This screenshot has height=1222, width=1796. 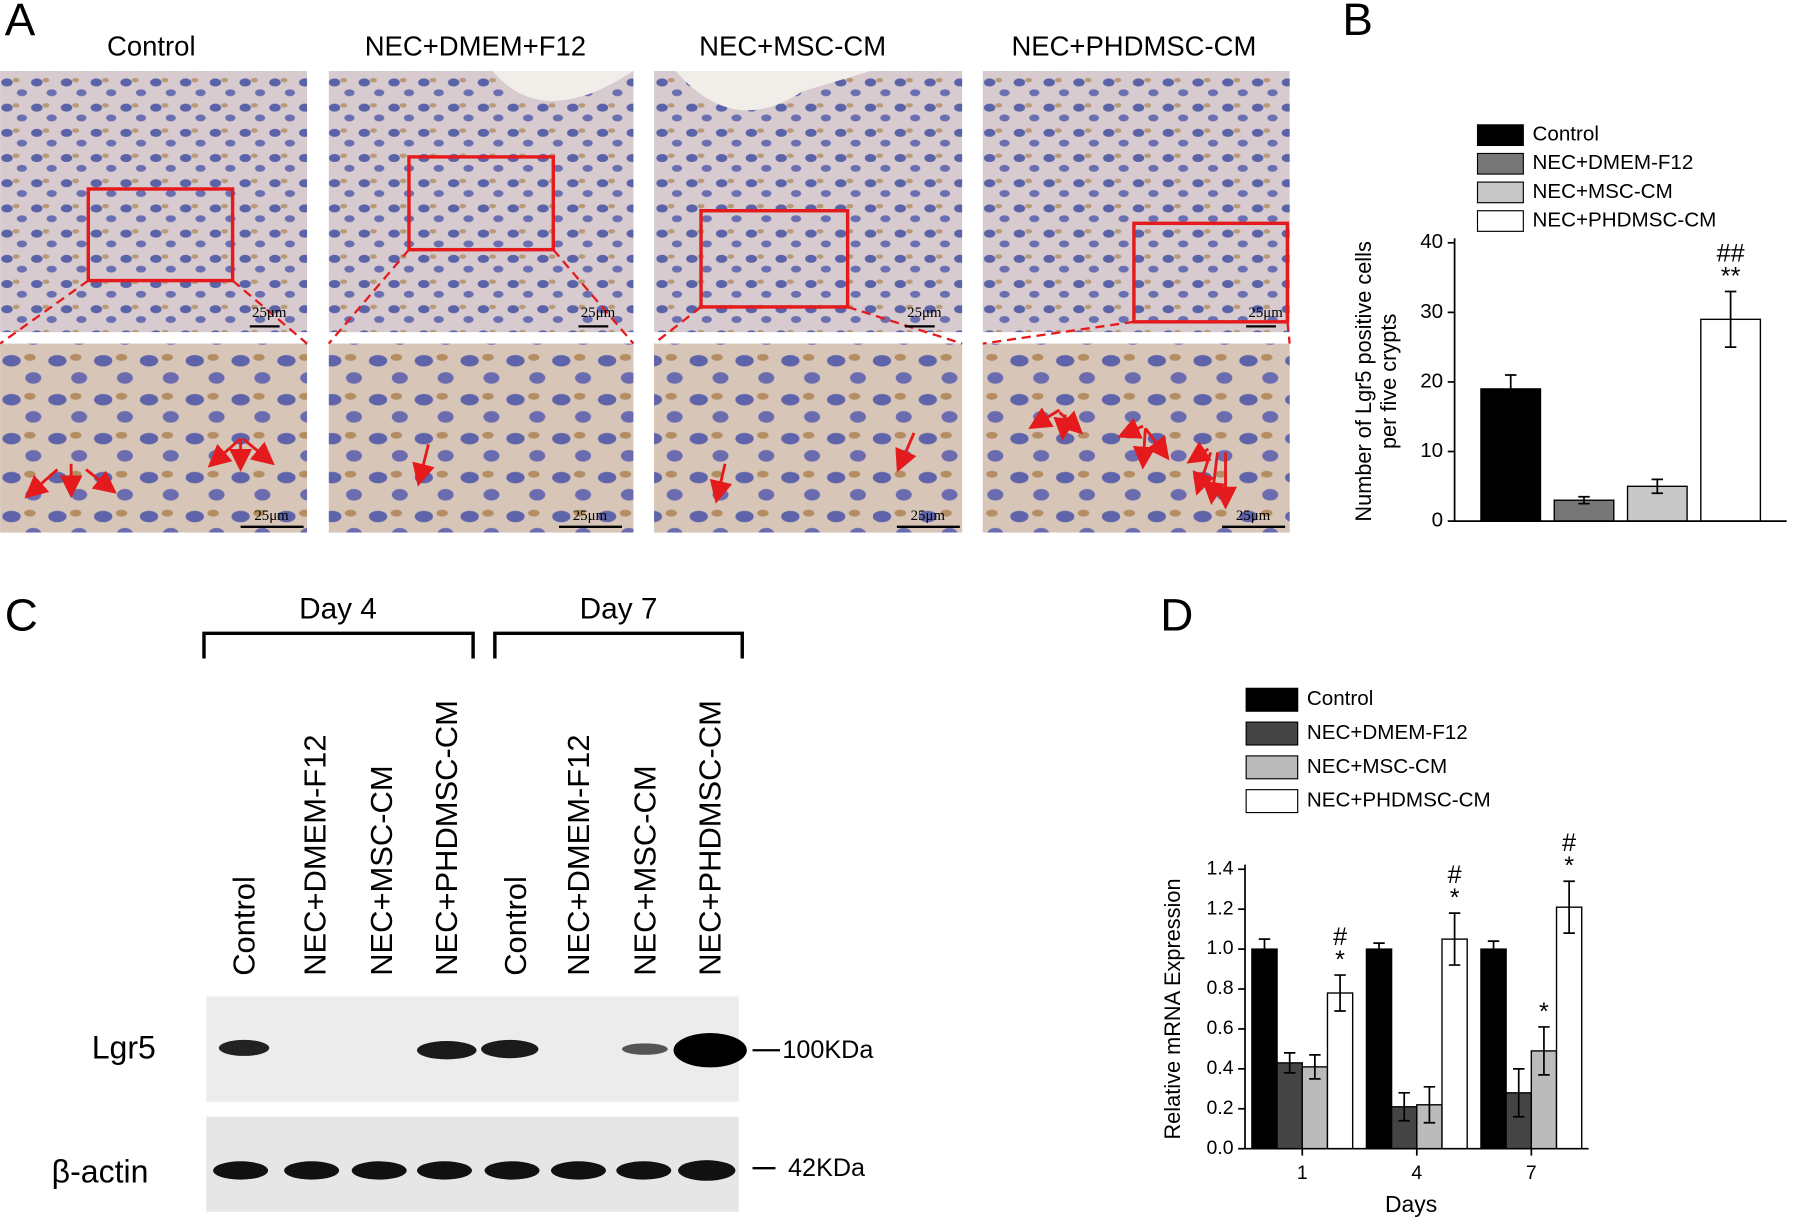 I want to click on bands, so click(x=480, y=1107).